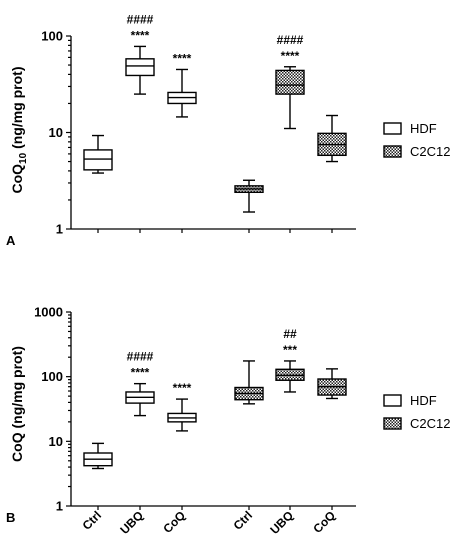 The width and height of the screenshot is (472, 550). Describe the element at coordinates (10, 517) in the screenshot. I see `panel-letter: B` at that location.